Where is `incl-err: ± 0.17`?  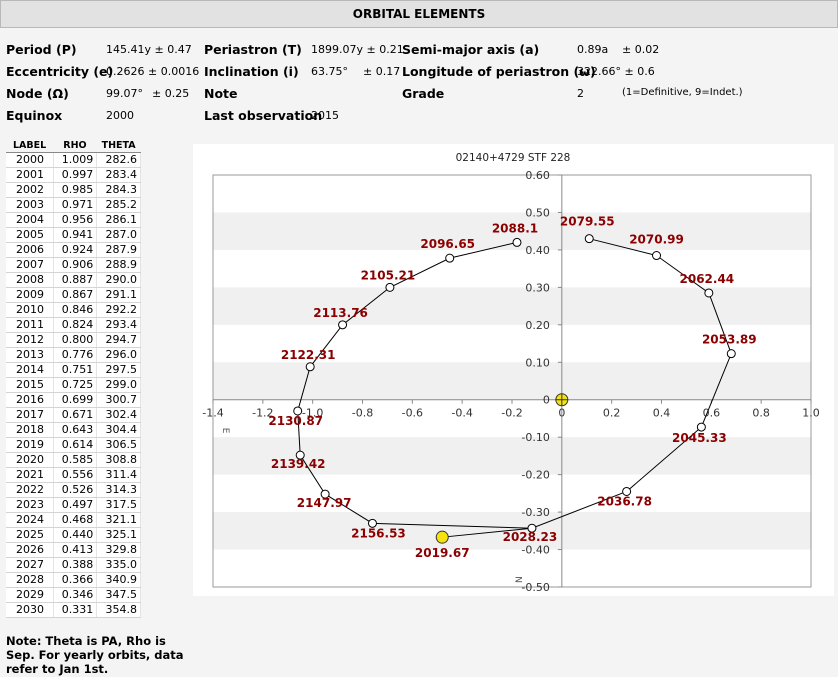
incl-err: ± 0.17 is located at coordinates (382, 71).